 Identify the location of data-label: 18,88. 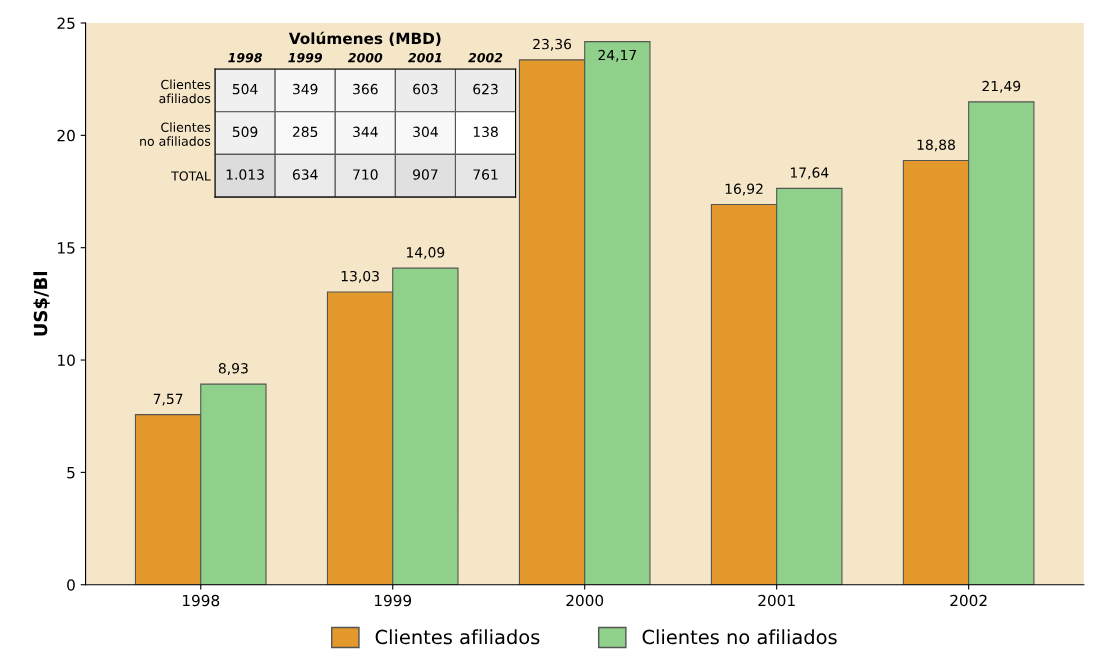
(936, 145).